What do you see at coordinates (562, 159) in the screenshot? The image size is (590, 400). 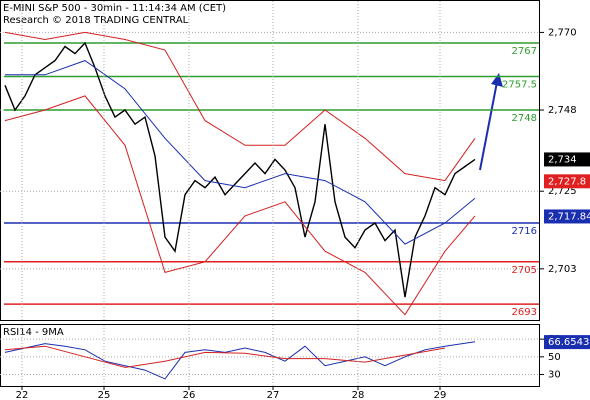 I see `price-tag-label: 2,734` at bounding box center [562, 159].